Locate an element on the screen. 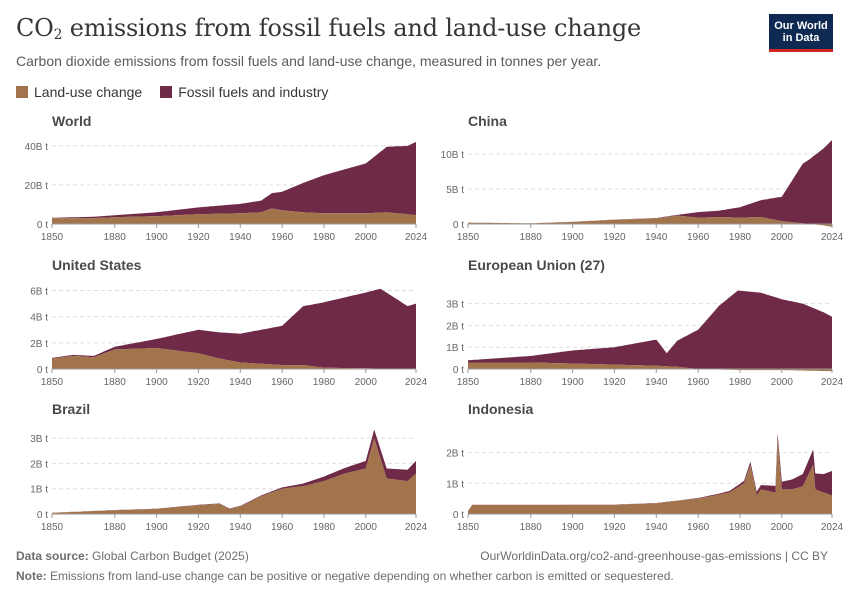 The image size is (850, 600). title-co: CO is located at coordinates (35, 28).